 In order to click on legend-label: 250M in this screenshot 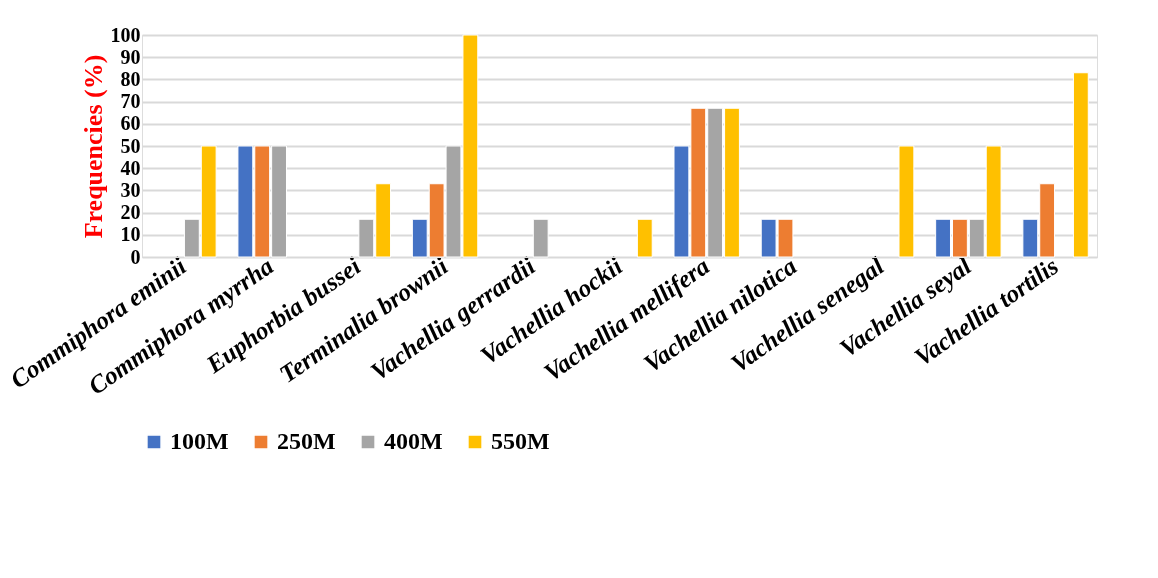, I will do `click(306, 441)`.